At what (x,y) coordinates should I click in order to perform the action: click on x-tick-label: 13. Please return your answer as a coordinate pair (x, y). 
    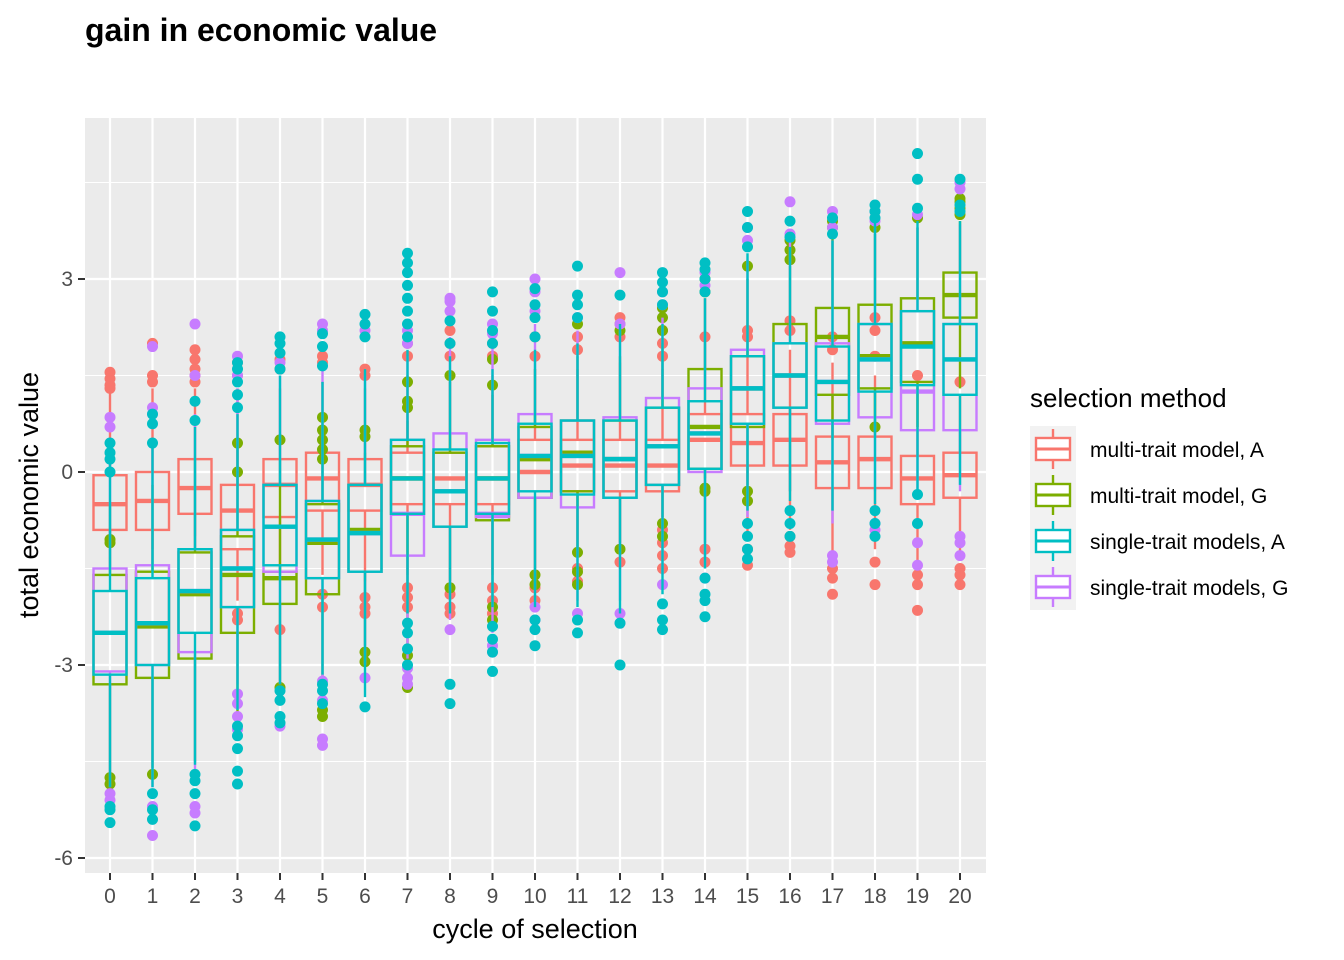
    Looking at the image, I should click on (662, 896).